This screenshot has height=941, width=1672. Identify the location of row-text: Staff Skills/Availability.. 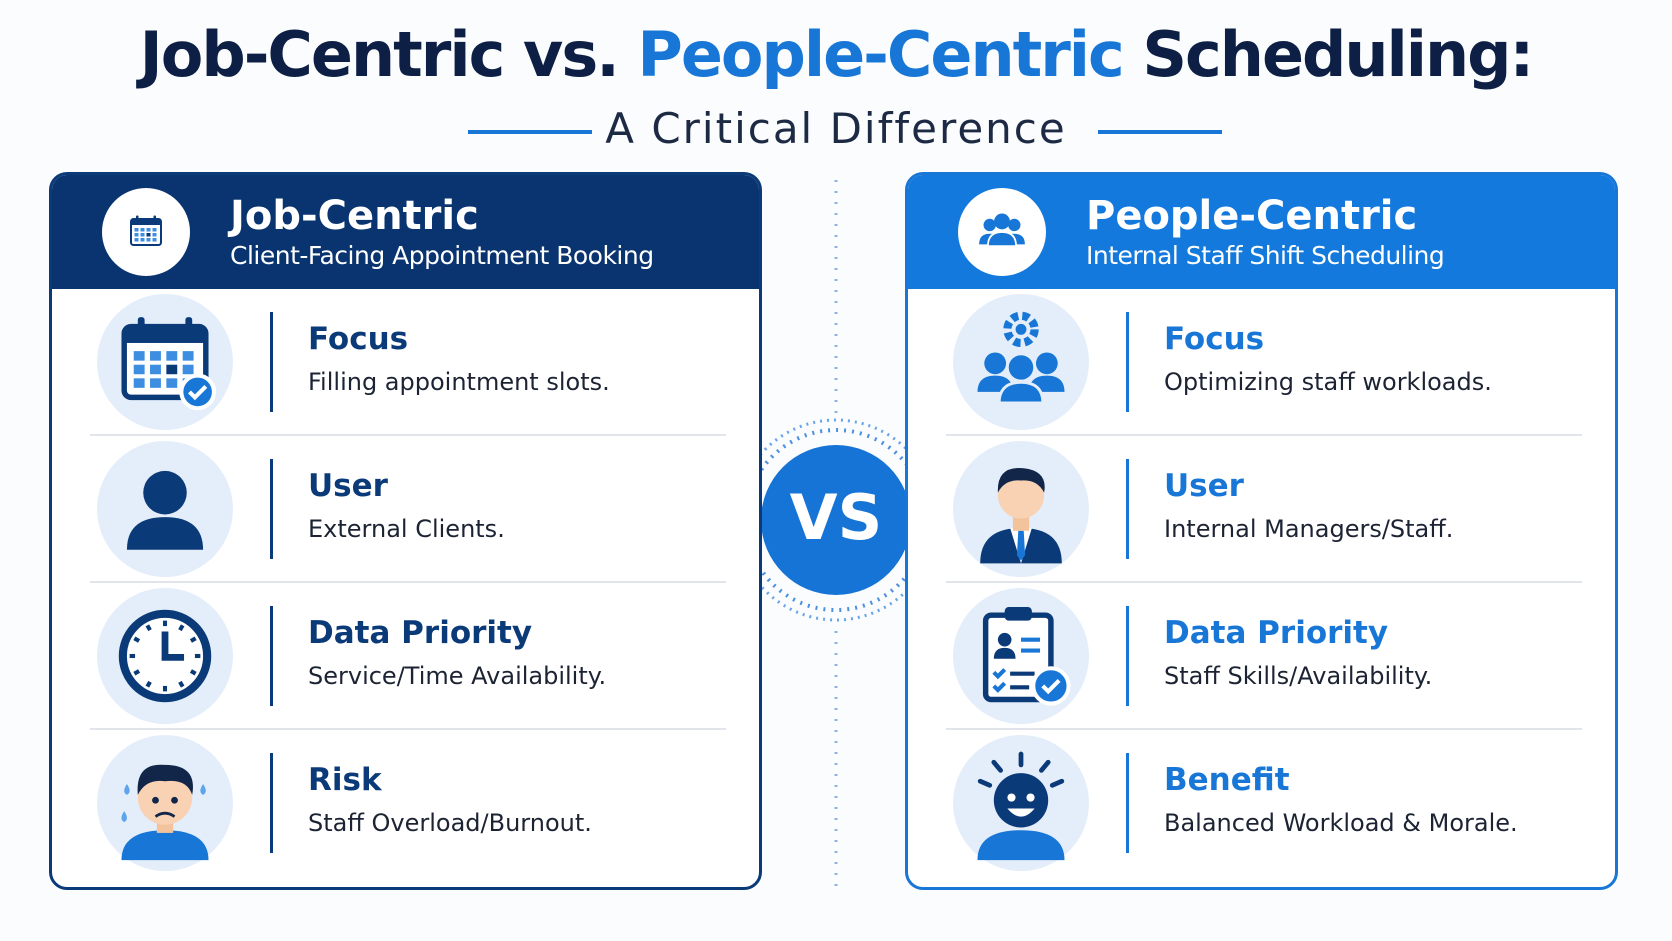
(1298, 676).